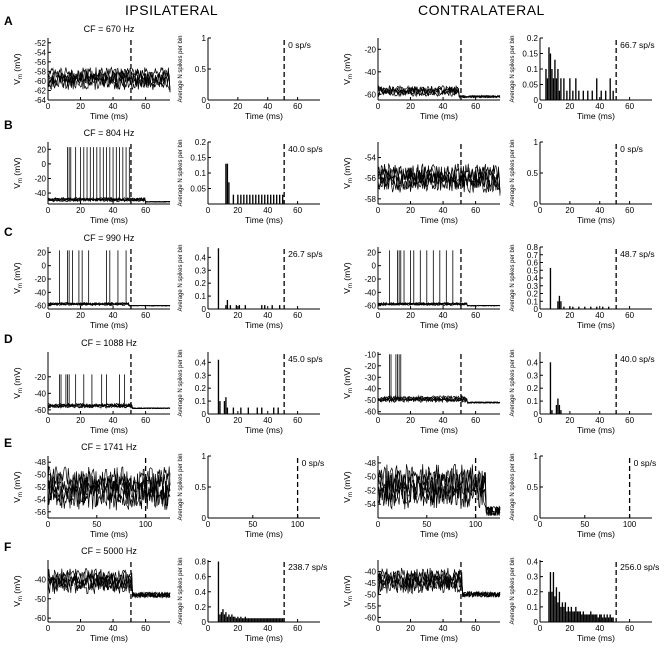 The width and height of the screenshot is (666, 648). What do you see at coordinates (530, 85) in the screenshot?
I see `row-a-contra-spike-y-tick-label: 0.05` at bounding box center [530, 85].